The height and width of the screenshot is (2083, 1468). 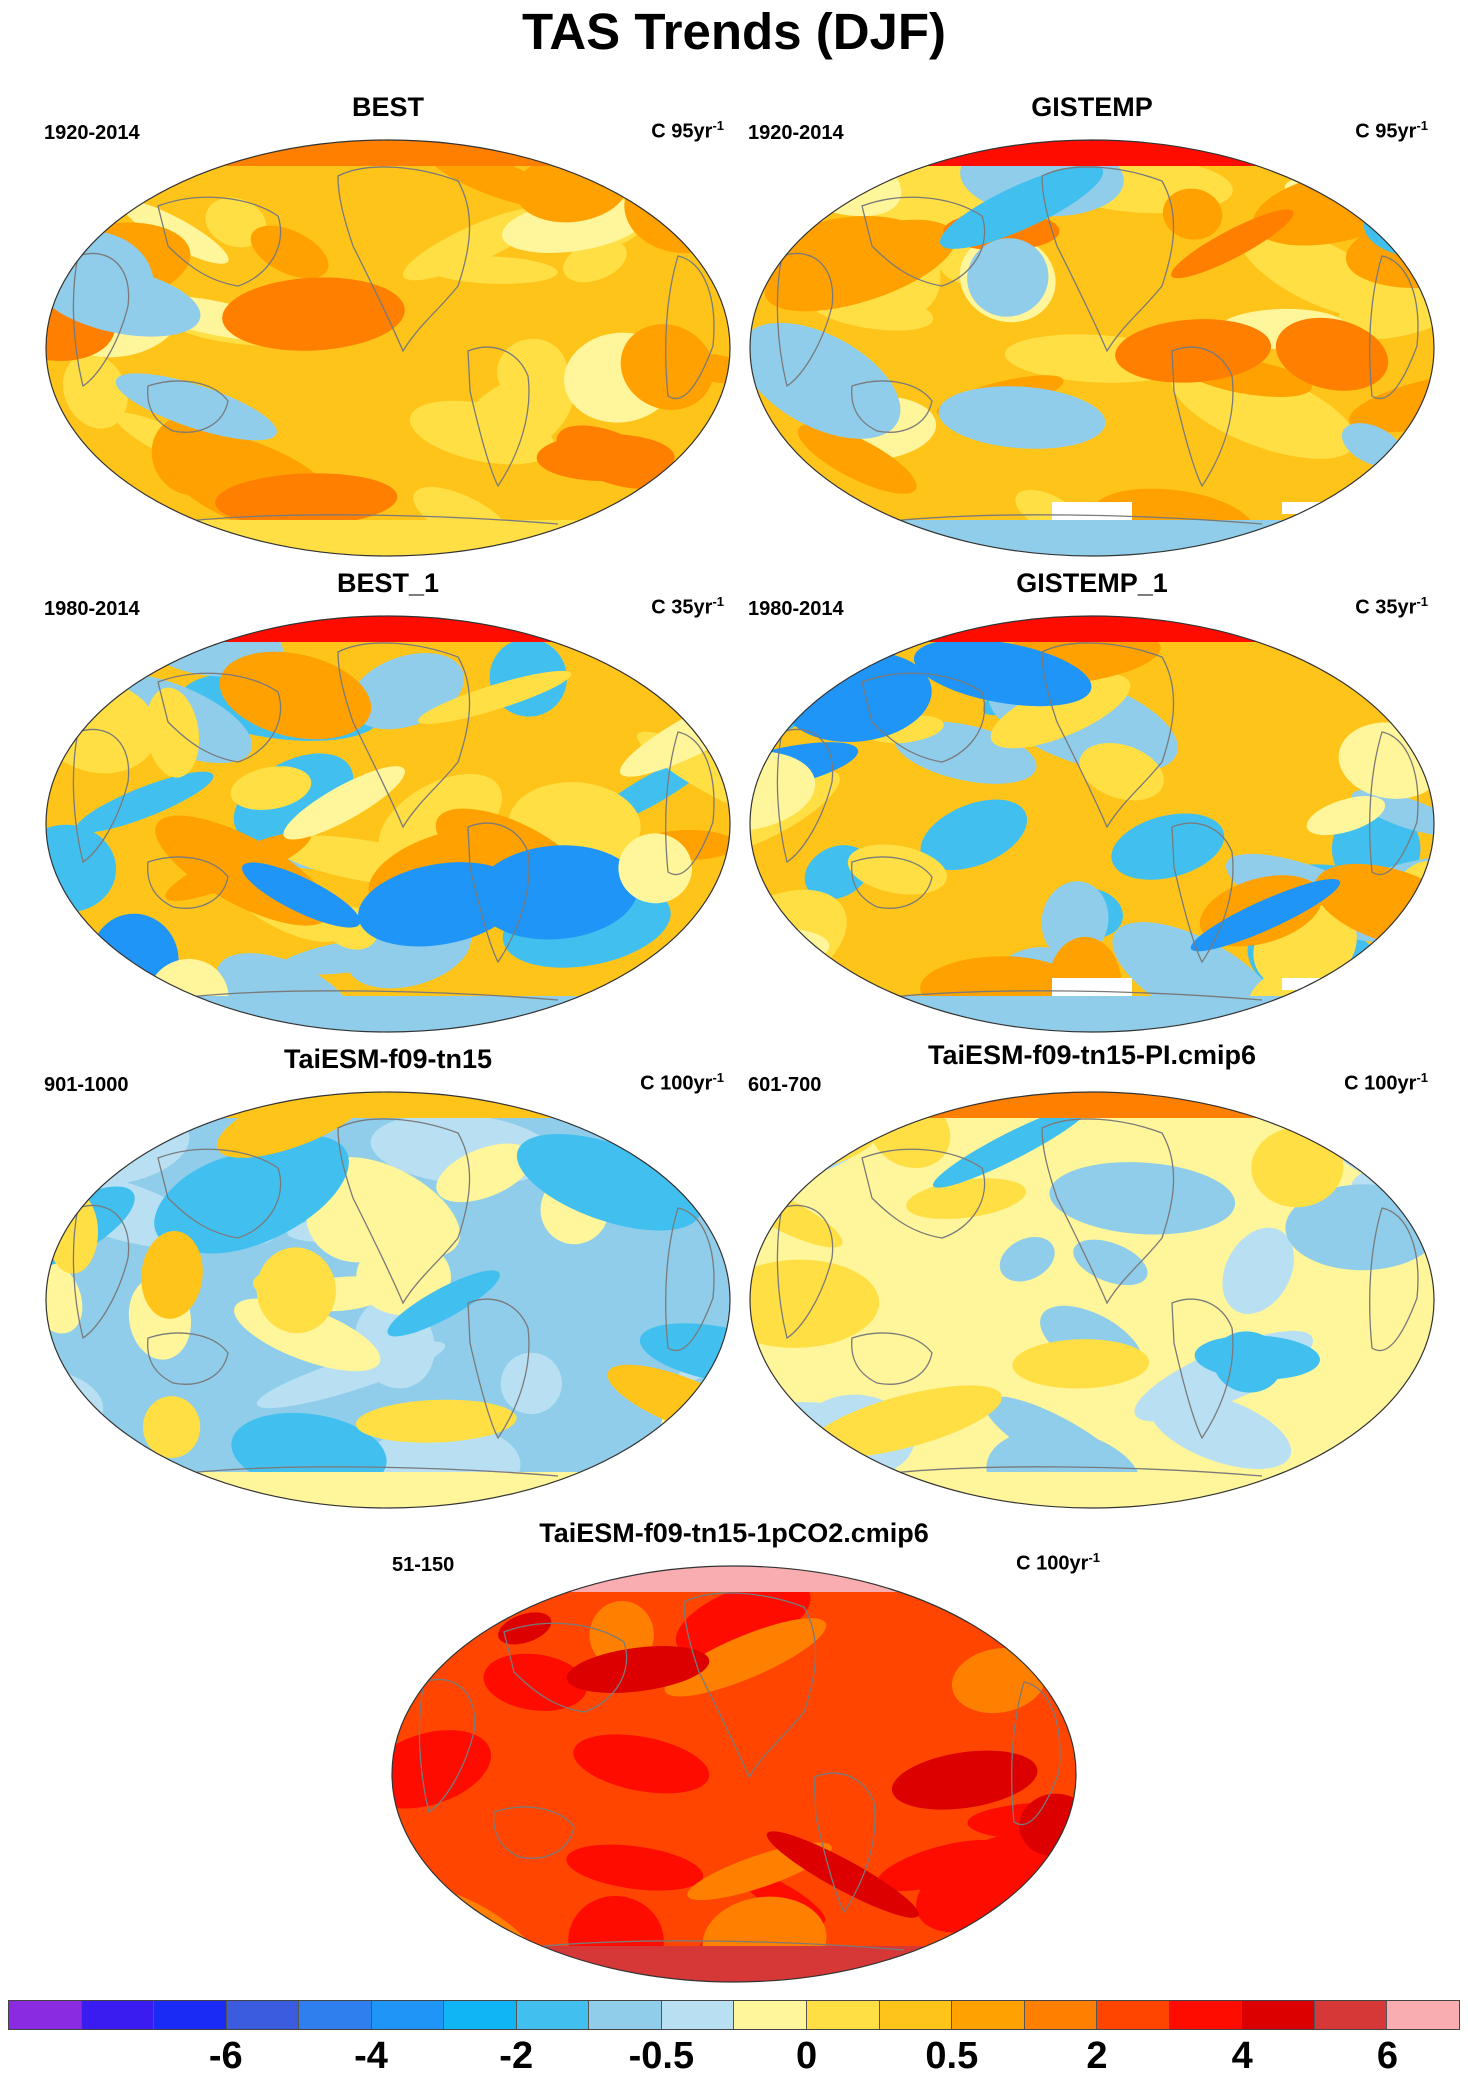 I want to click on map-panel-best: BEST 1920-2014 C 95yr-1, so click(x=388, y=327).